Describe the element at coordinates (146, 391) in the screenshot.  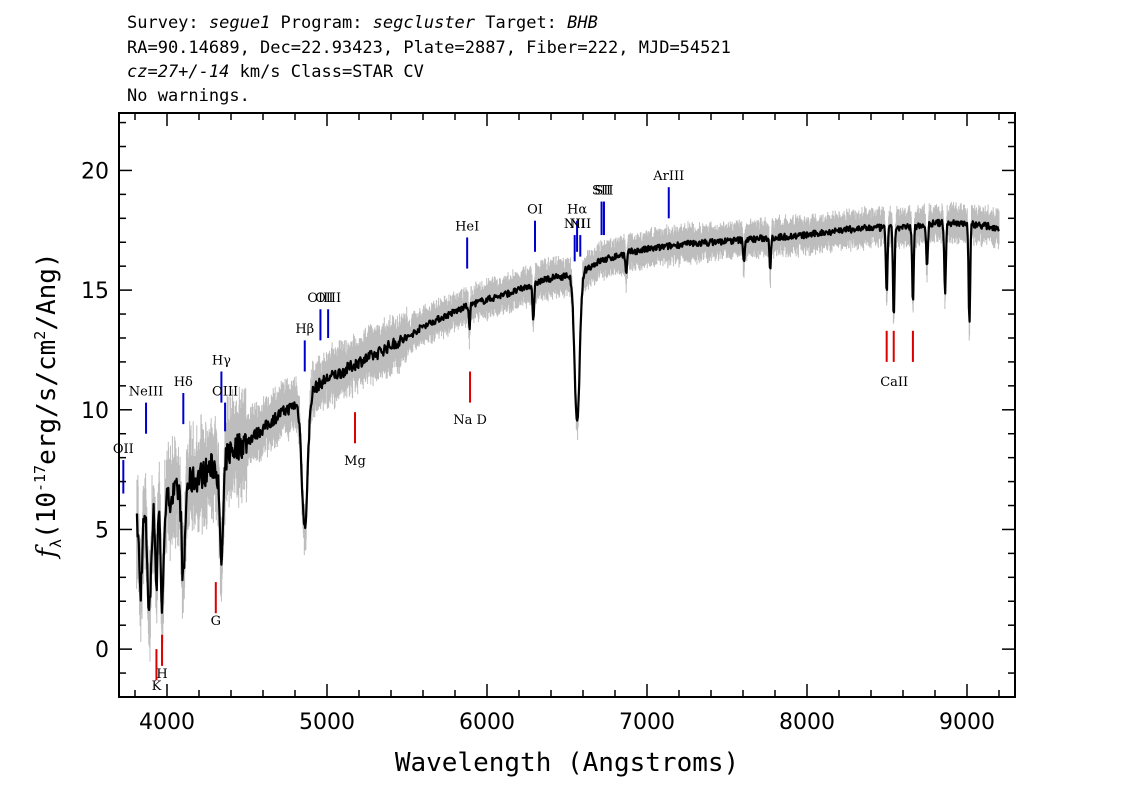
I see `emission-line-label-1: NeIII` at that location.